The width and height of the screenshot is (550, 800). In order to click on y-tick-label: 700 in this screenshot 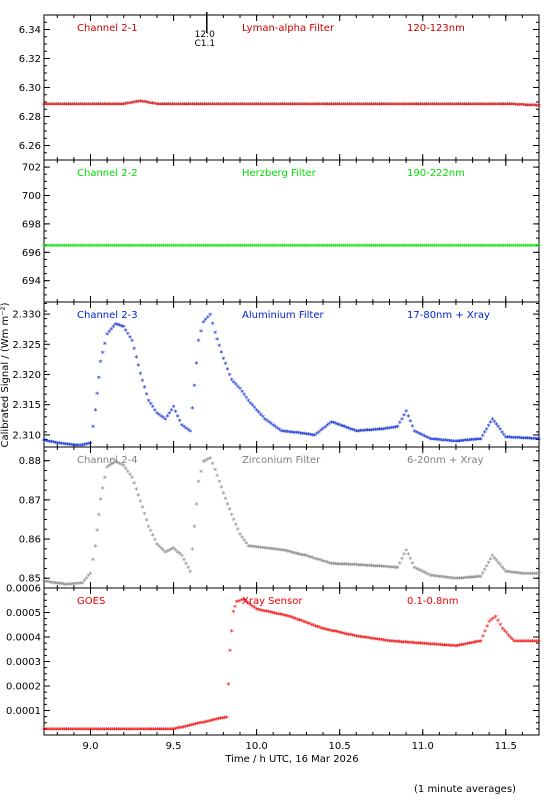, I will do `click(31, 196)`.